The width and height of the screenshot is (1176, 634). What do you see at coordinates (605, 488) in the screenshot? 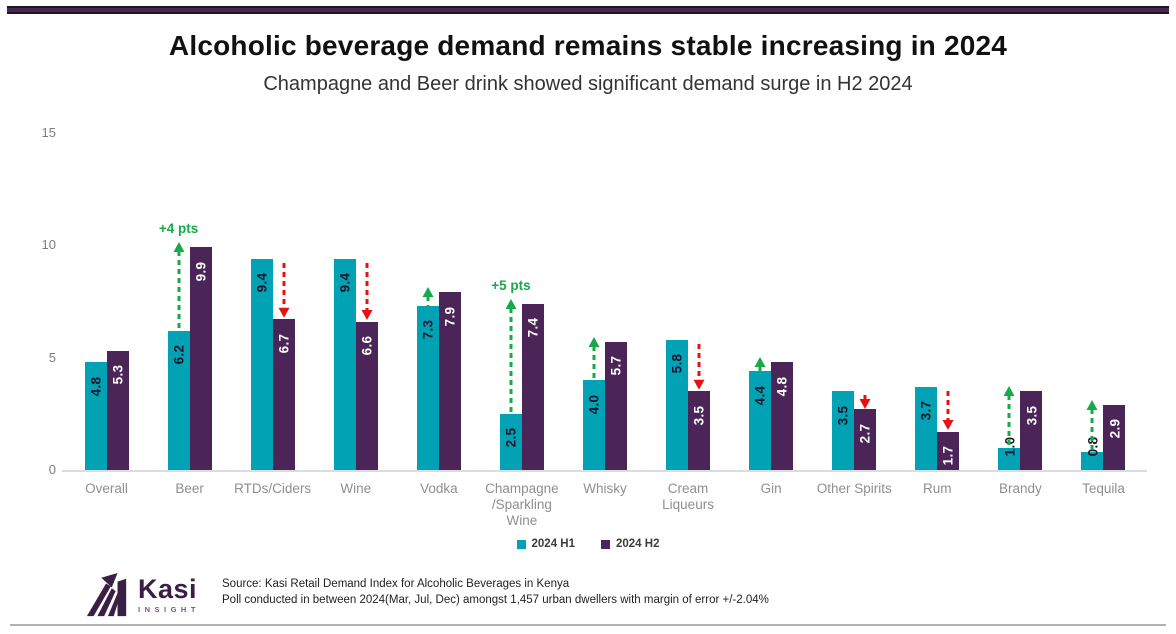
I see `category-label: Whisky` at bounding box center [605, 488].